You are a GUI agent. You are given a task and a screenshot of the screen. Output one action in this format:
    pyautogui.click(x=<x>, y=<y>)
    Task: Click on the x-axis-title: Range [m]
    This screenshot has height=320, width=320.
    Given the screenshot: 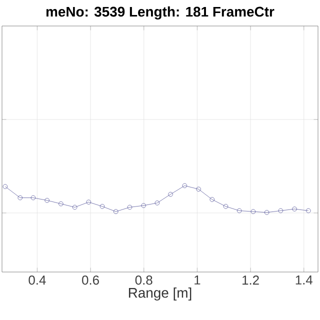 What is the action you would take?
    pyautogui.click(x=160, y=294)
    